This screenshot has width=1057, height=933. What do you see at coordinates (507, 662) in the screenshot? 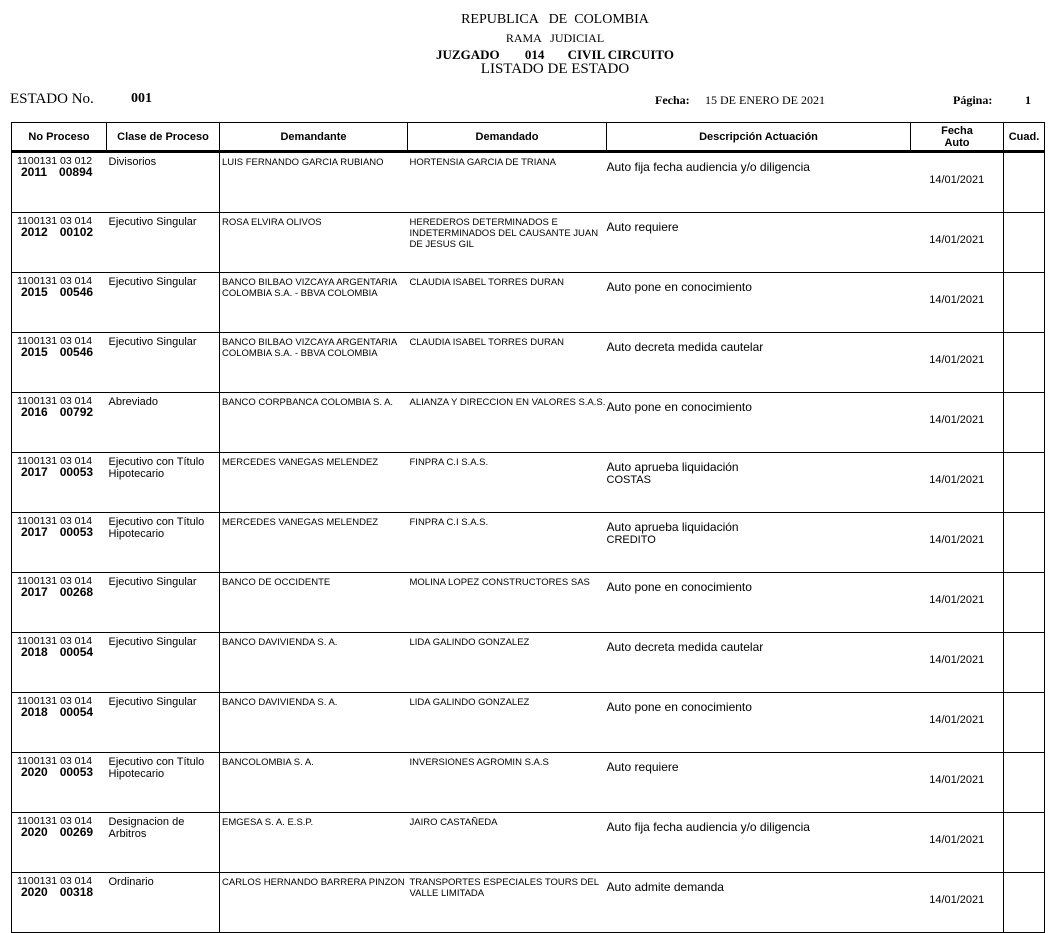
I see `demandado: LIDA GALINDO GONZALEZ` at bounding box center [507, 662].